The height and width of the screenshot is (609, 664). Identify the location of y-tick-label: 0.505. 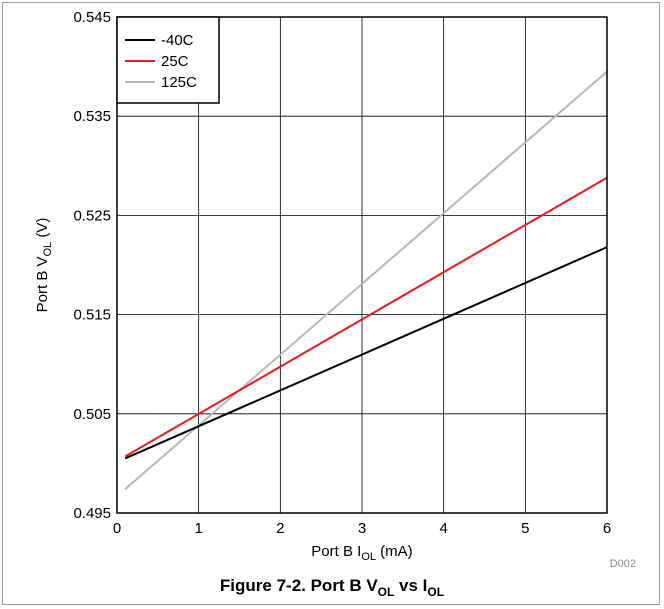
(92, 414).